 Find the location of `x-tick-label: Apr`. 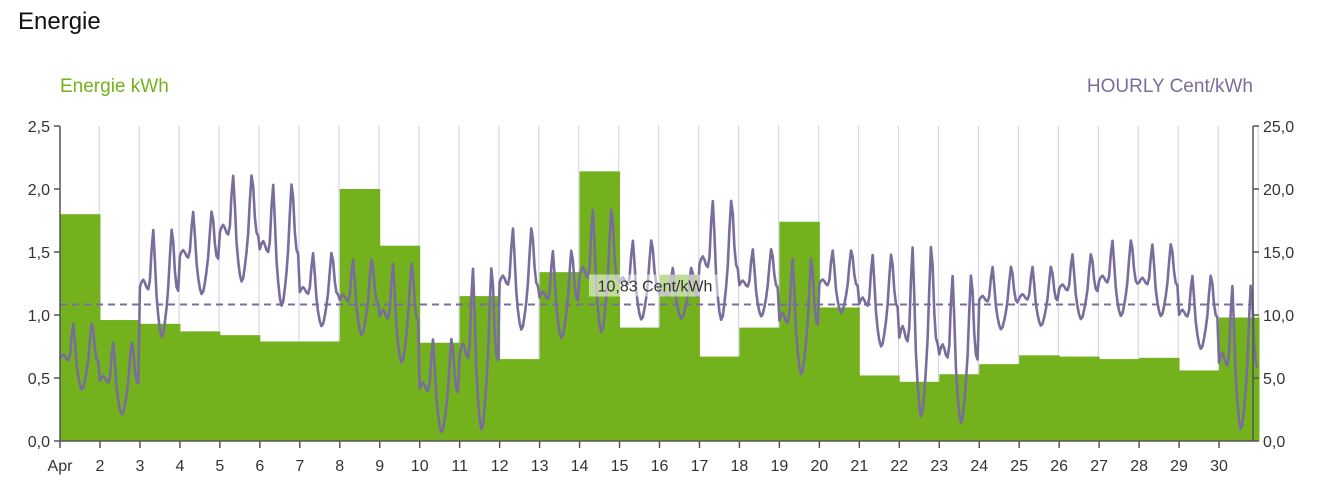

x-tick-label: Apr is located at coordinates (61, 466).